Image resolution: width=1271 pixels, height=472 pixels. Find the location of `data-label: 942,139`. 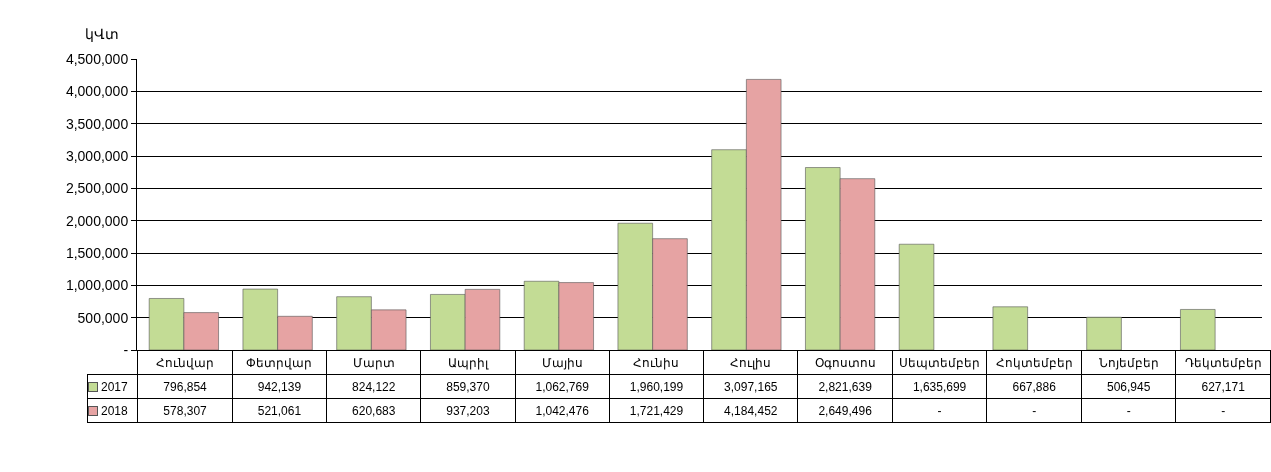

data-label: 942,139 is located at coordinates (279, 386).